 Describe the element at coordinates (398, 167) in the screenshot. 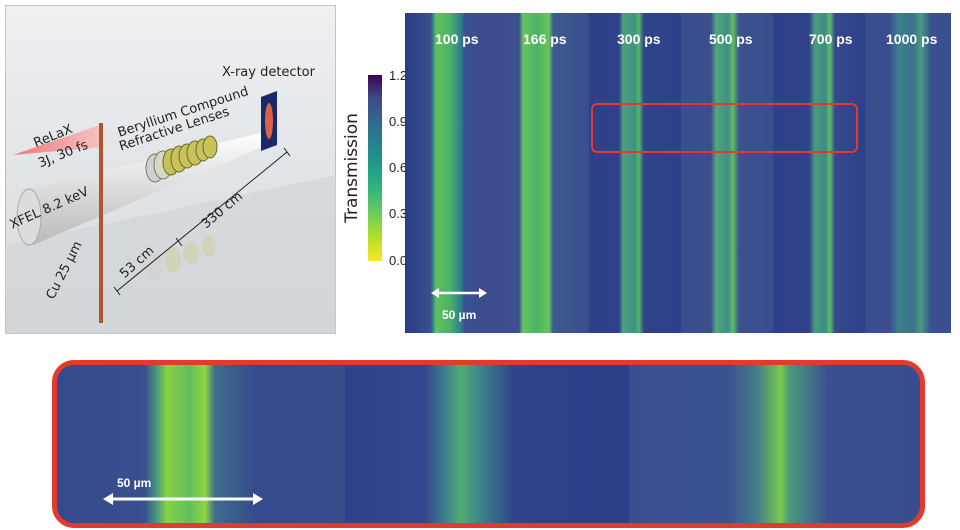

I see `colorbar-tick: 0.6` at that location.